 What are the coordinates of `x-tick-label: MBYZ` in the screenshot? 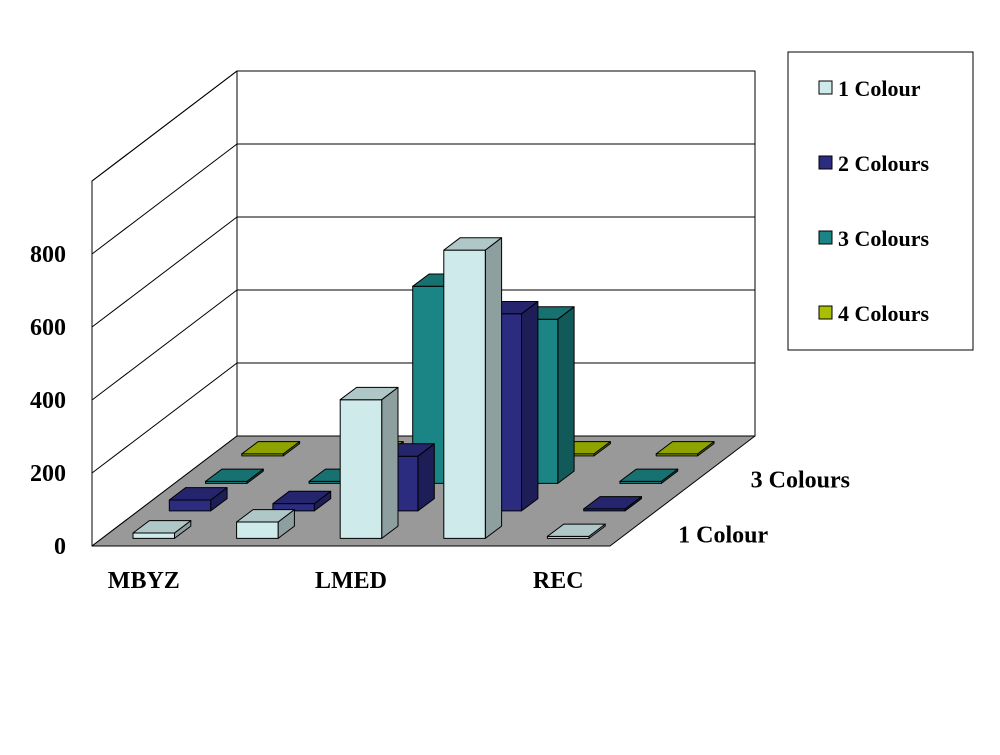 It's located at (144, 581).